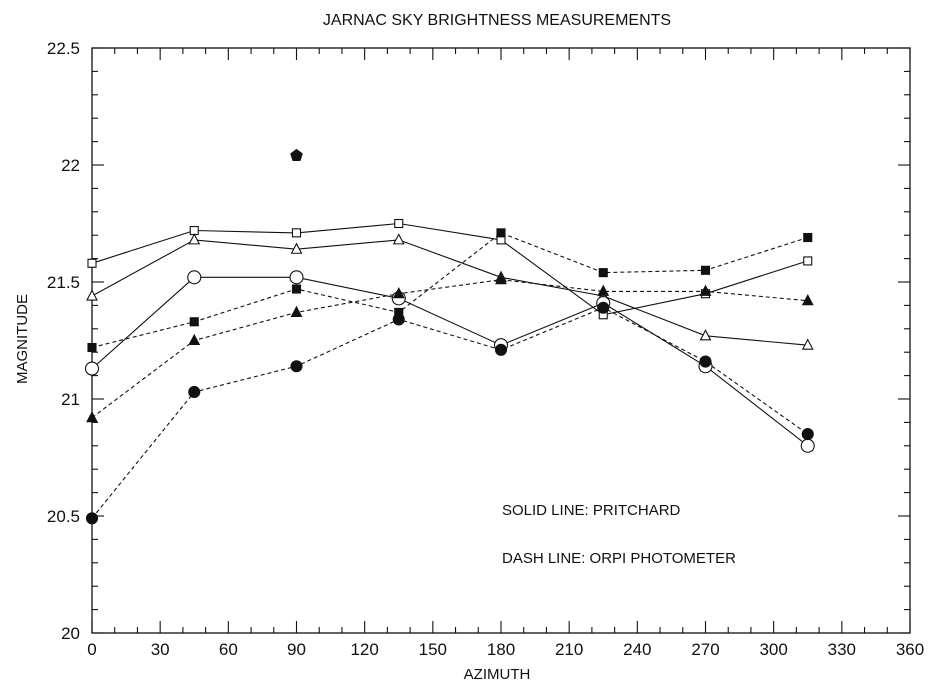  I want to click on y-tick-label: 20, so click(70, 633).